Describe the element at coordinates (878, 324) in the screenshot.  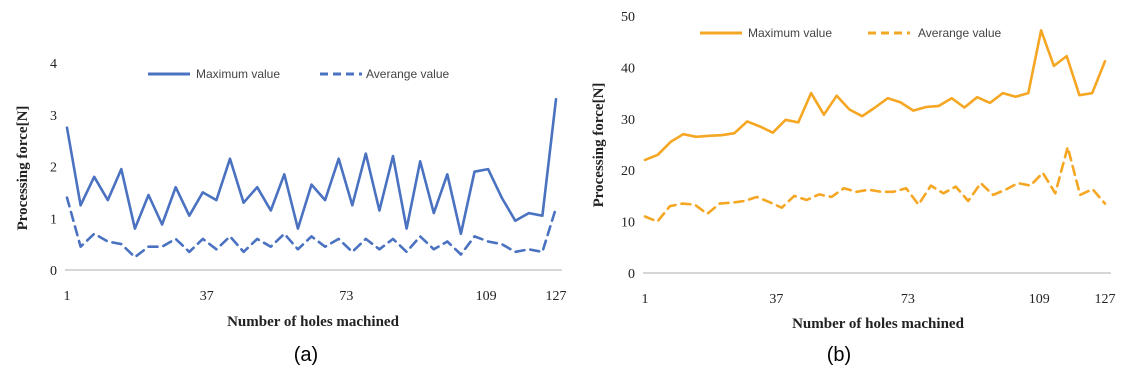
I see `chart-b-x-axis-title: Number of holes machined` at that location.